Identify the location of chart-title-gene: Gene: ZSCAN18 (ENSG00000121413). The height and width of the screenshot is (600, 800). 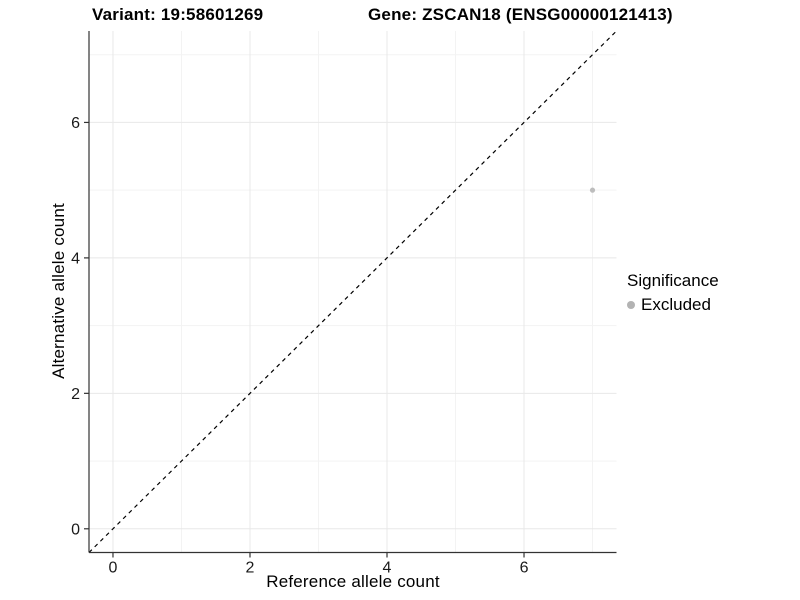
(520, 14).